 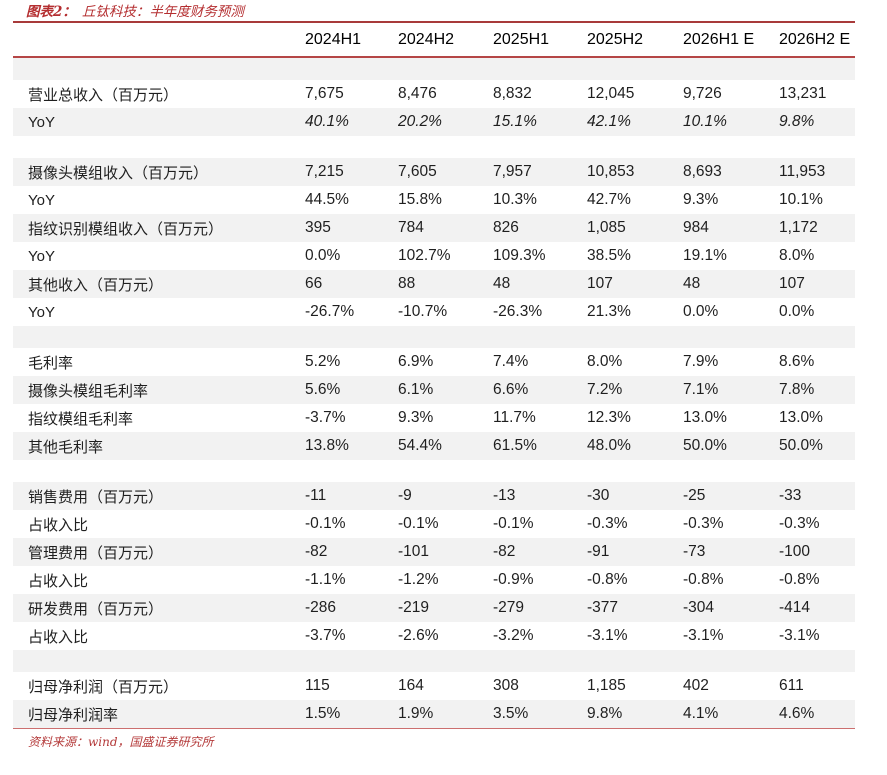 What do you see at coordinates (414, 551) in the screenshot?
I see `cell-value: -101` at bounding box center [414, 551].